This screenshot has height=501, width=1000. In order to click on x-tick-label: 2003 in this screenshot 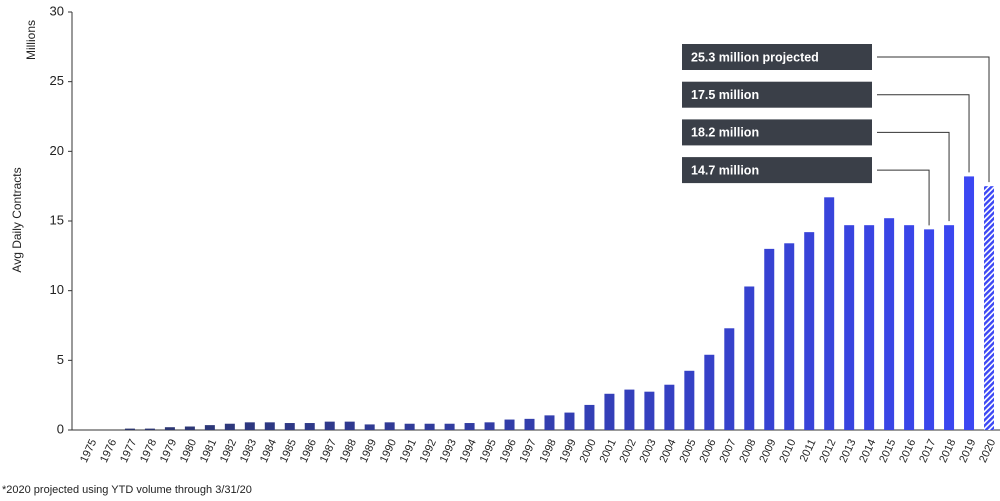, I will do `click(648, 450)`.